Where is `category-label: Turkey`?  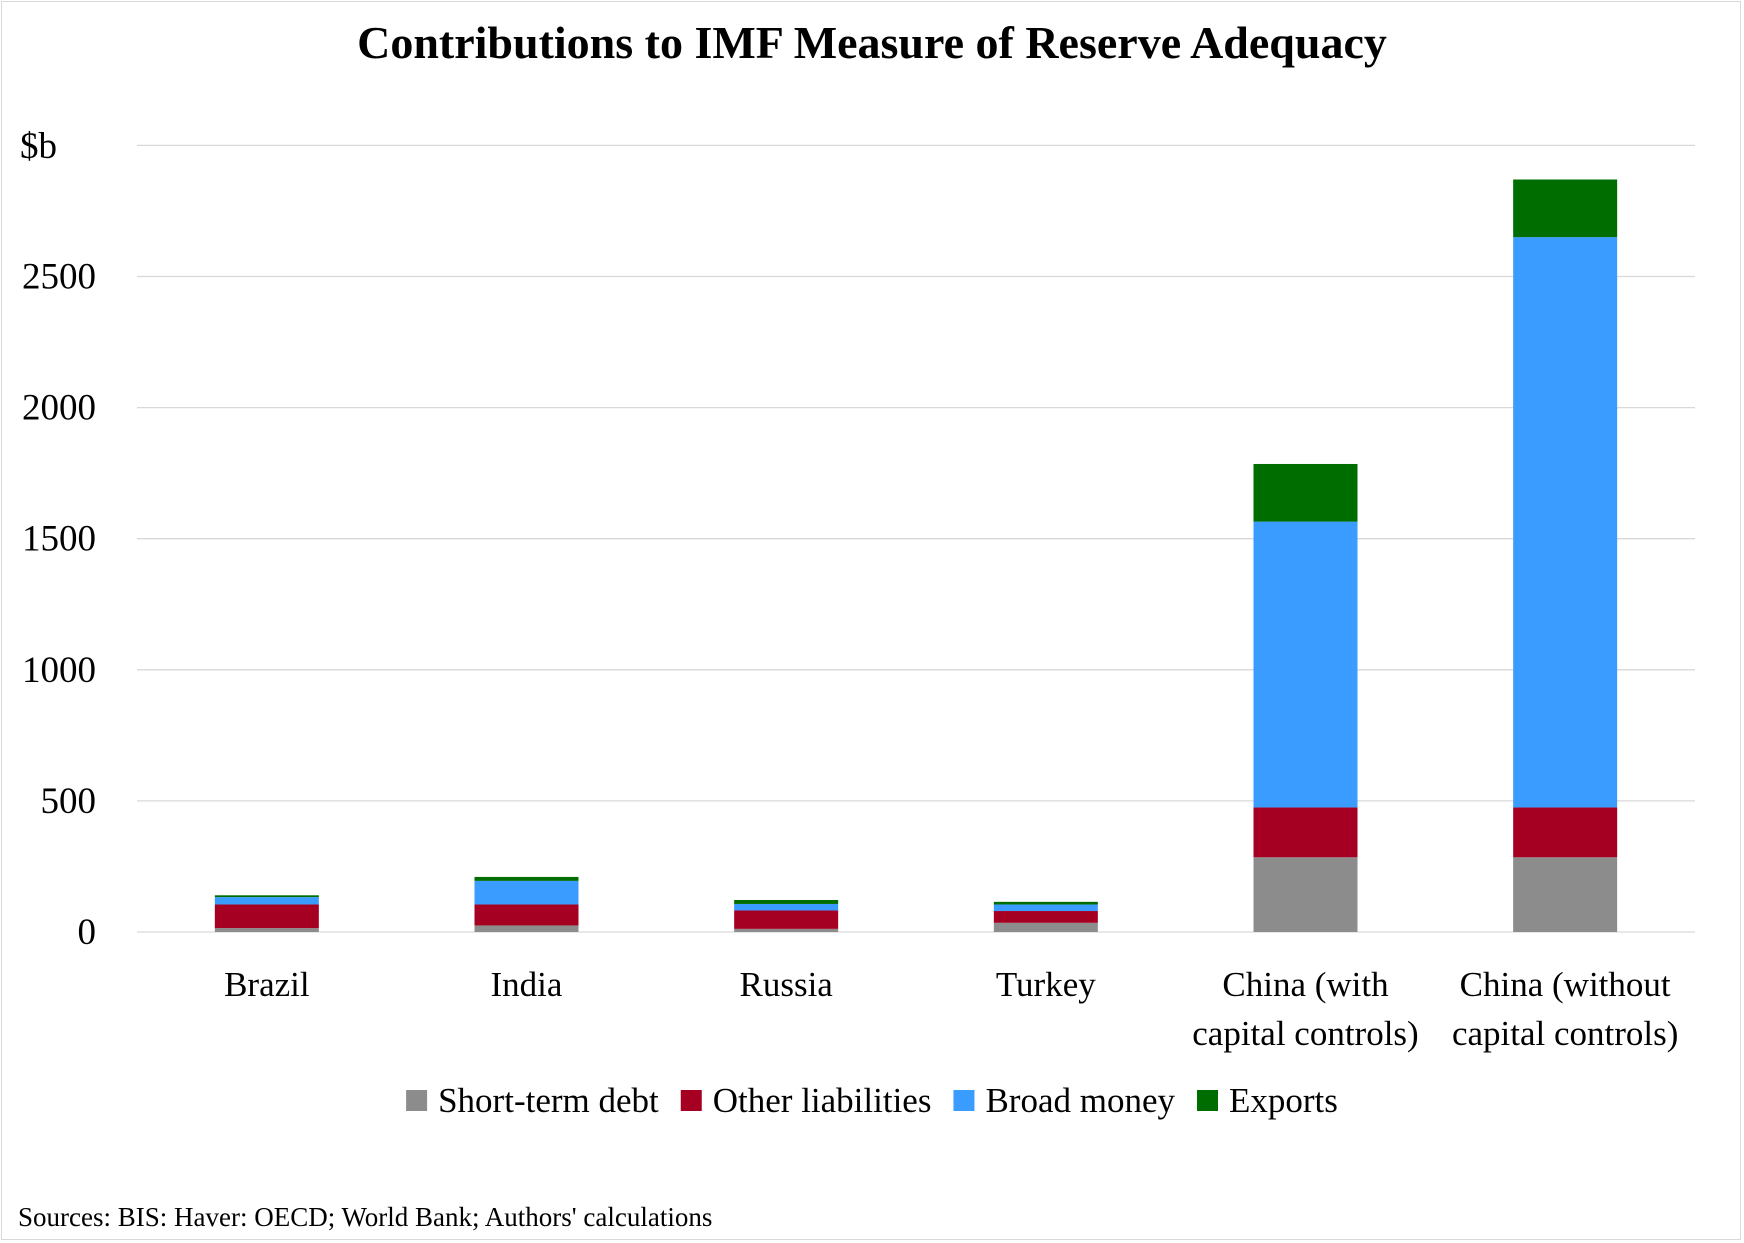
category-label: Turkey is located at coordinates (1046, 984).